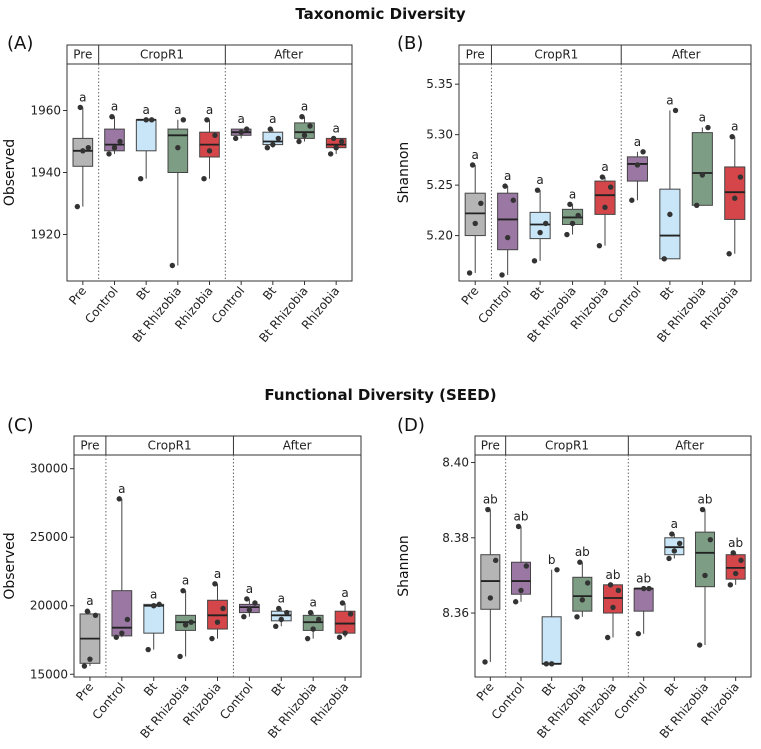  What do you see at coordinates (411, 425) in the screenshot?
I see `panel-label-d: (D)` at bounding box center [411, 425].